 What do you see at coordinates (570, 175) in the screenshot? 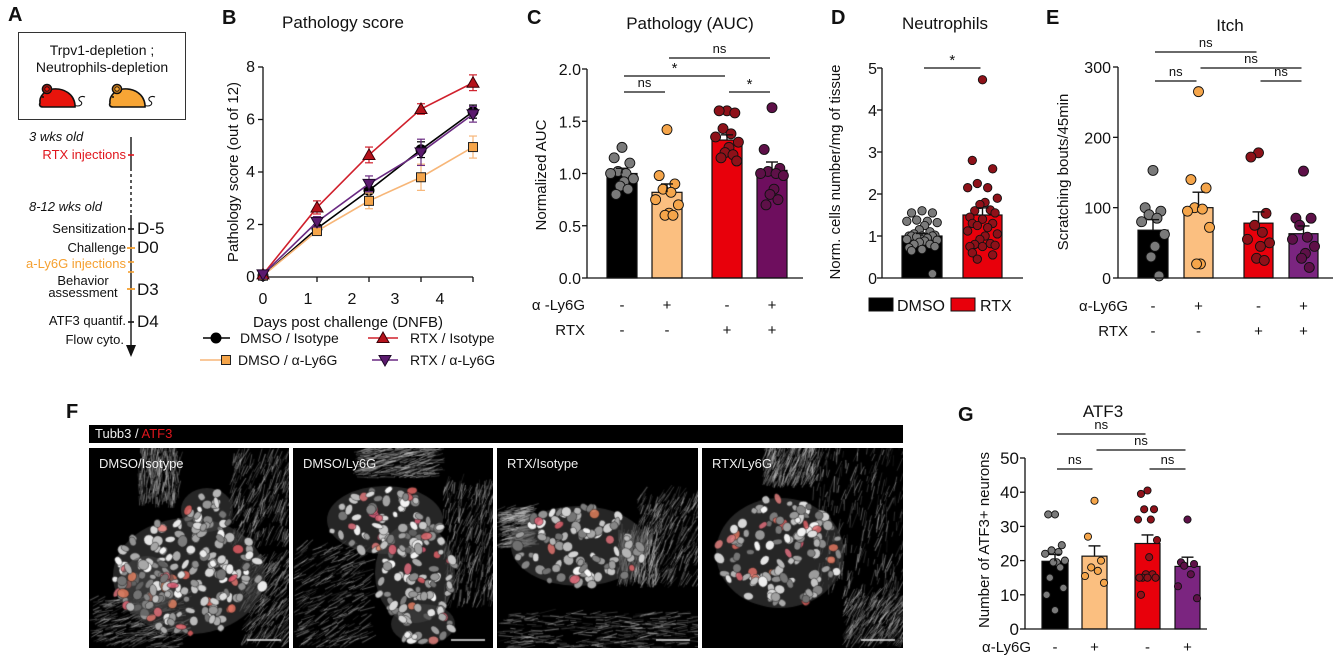
I see `y-tick-label: 1.0` at bounding box center [570, 175].